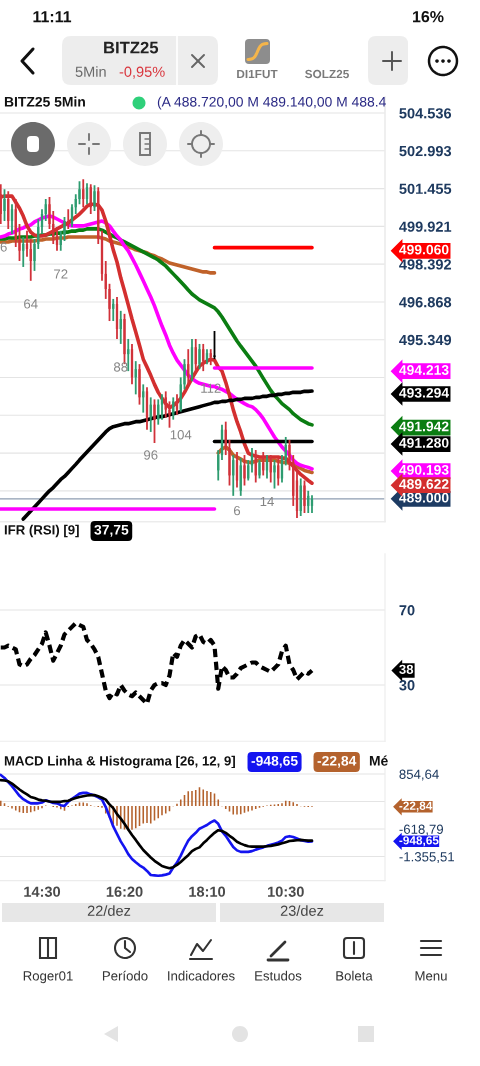 The width and height of the screenshot is (480, 1066). I want to click on text: 37,75, so click(111, 530).